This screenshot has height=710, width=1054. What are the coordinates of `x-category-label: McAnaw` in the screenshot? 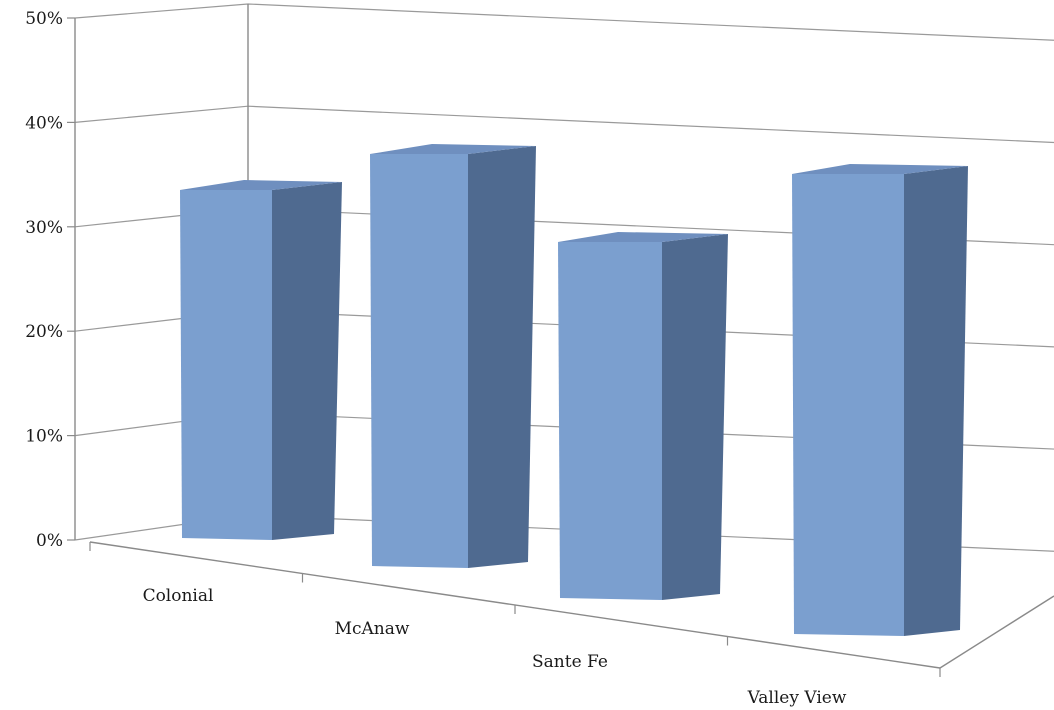 It's located at (372, 629).